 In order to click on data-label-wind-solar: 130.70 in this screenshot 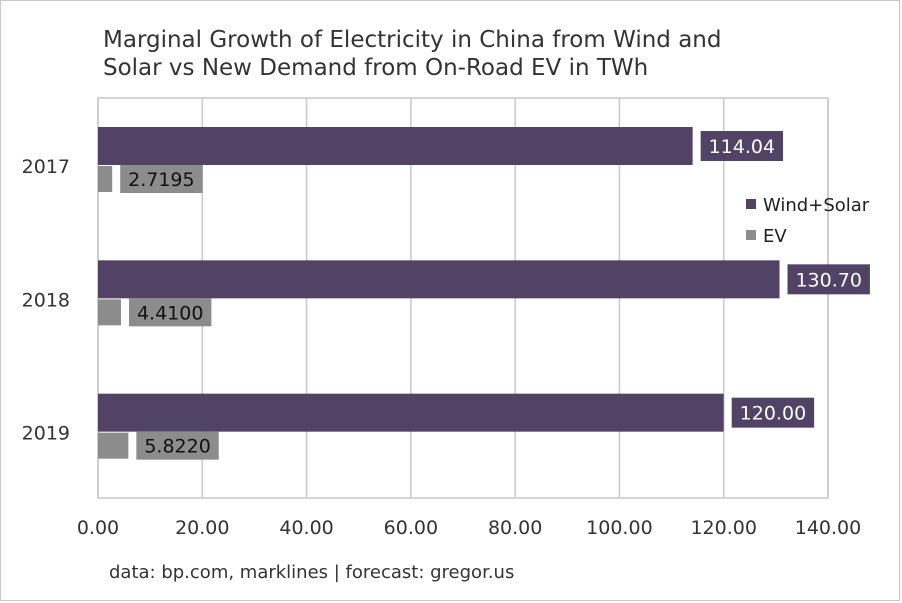, I will do `click(828, 280)`.